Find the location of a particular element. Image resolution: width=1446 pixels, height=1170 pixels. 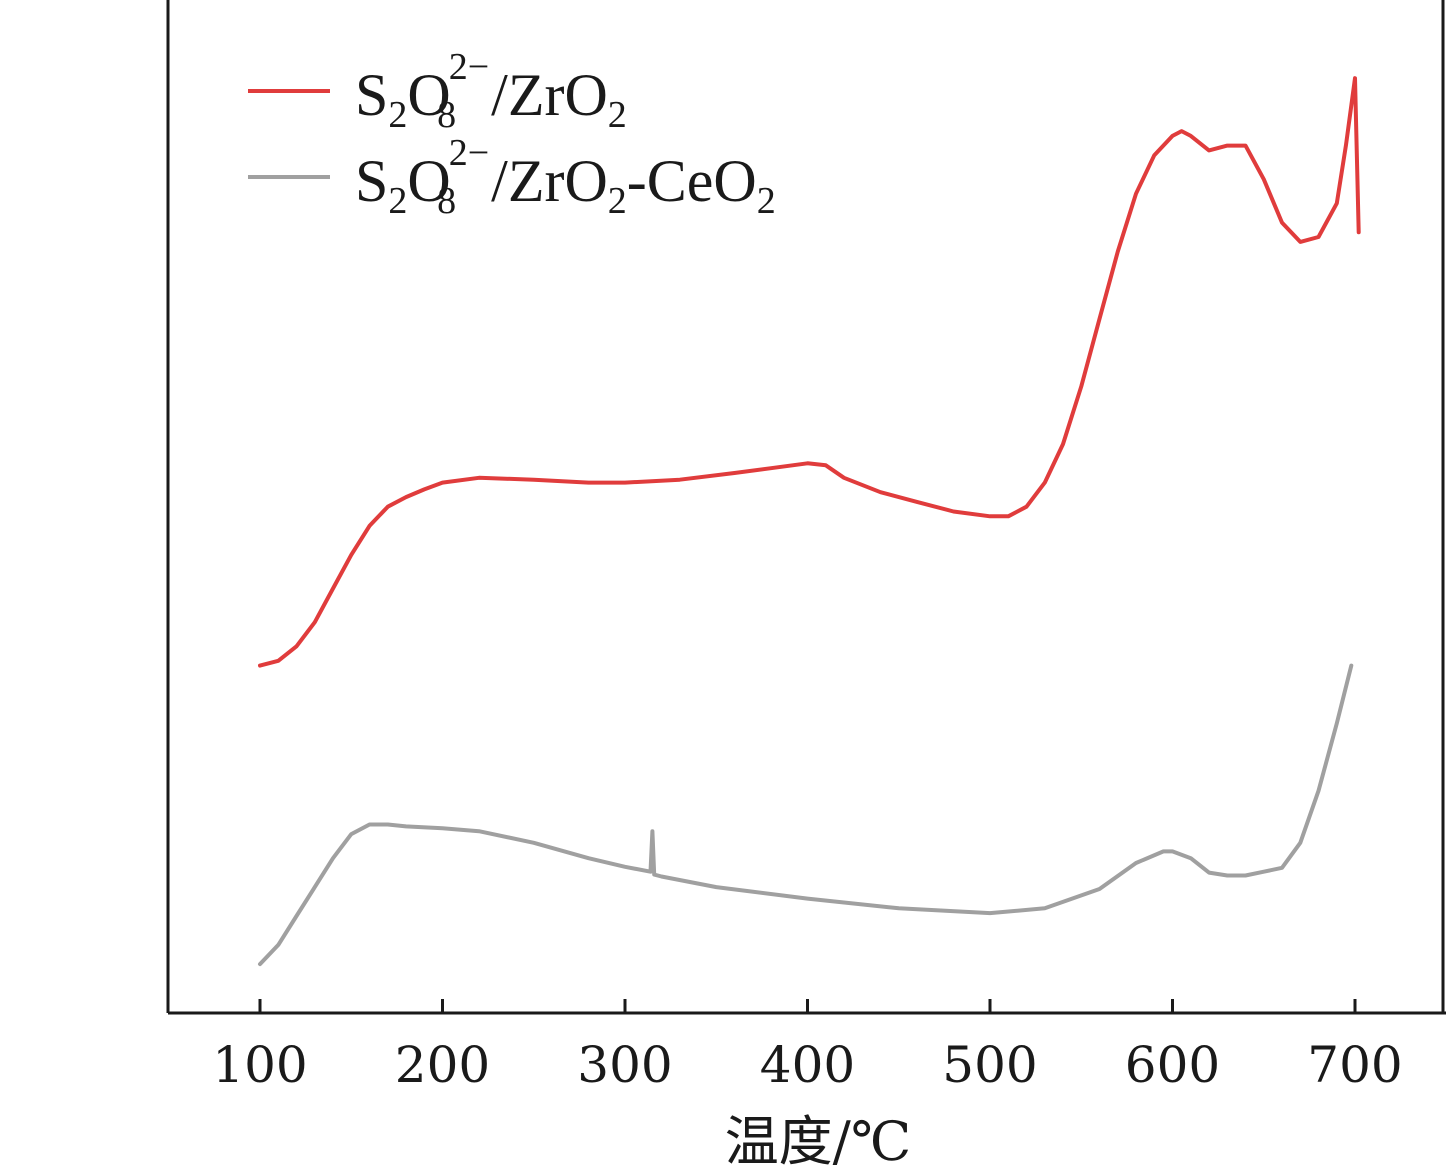

x-tick-labels: 100 200 300 400 500 600 700 is located at coordinates (807, 1065).